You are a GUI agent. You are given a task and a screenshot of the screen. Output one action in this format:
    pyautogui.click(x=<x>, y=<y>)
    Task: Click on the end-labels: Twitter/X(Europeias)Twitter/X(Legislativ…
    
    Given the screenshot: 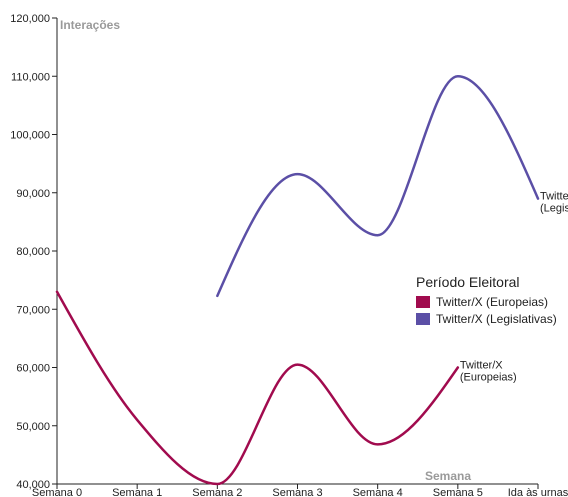 What is the action you would take?
    pyautogui.click(x=514, y=287)
    